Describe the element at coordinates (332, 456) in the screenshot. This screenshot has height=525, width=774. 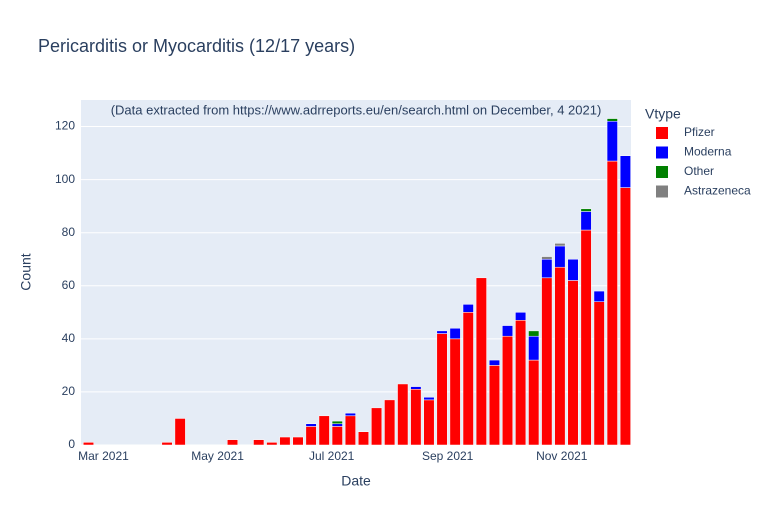
I see `x-tick-label: Jul 2021` at that location.